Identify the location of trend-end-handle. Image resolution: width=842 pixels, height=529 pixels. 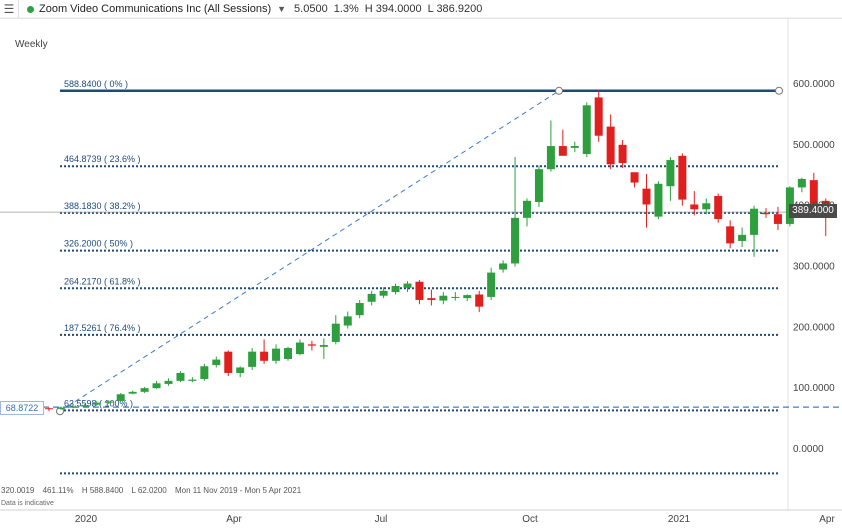
(559, 90).